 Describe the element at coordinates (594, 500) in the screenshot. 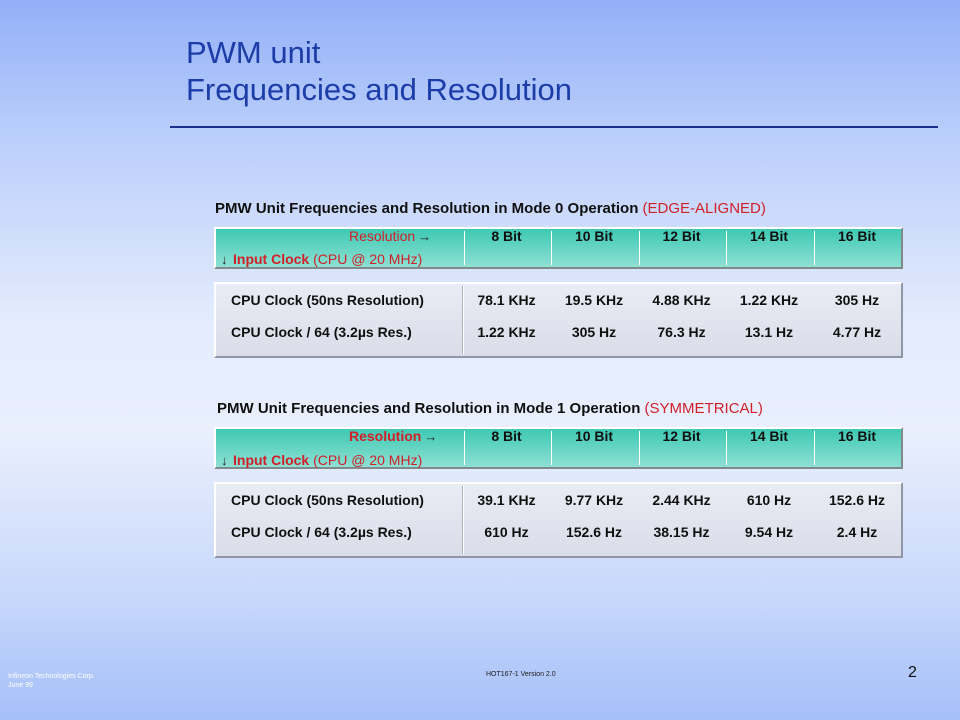

I see `table-cell: 9.77 KHz` at that location.